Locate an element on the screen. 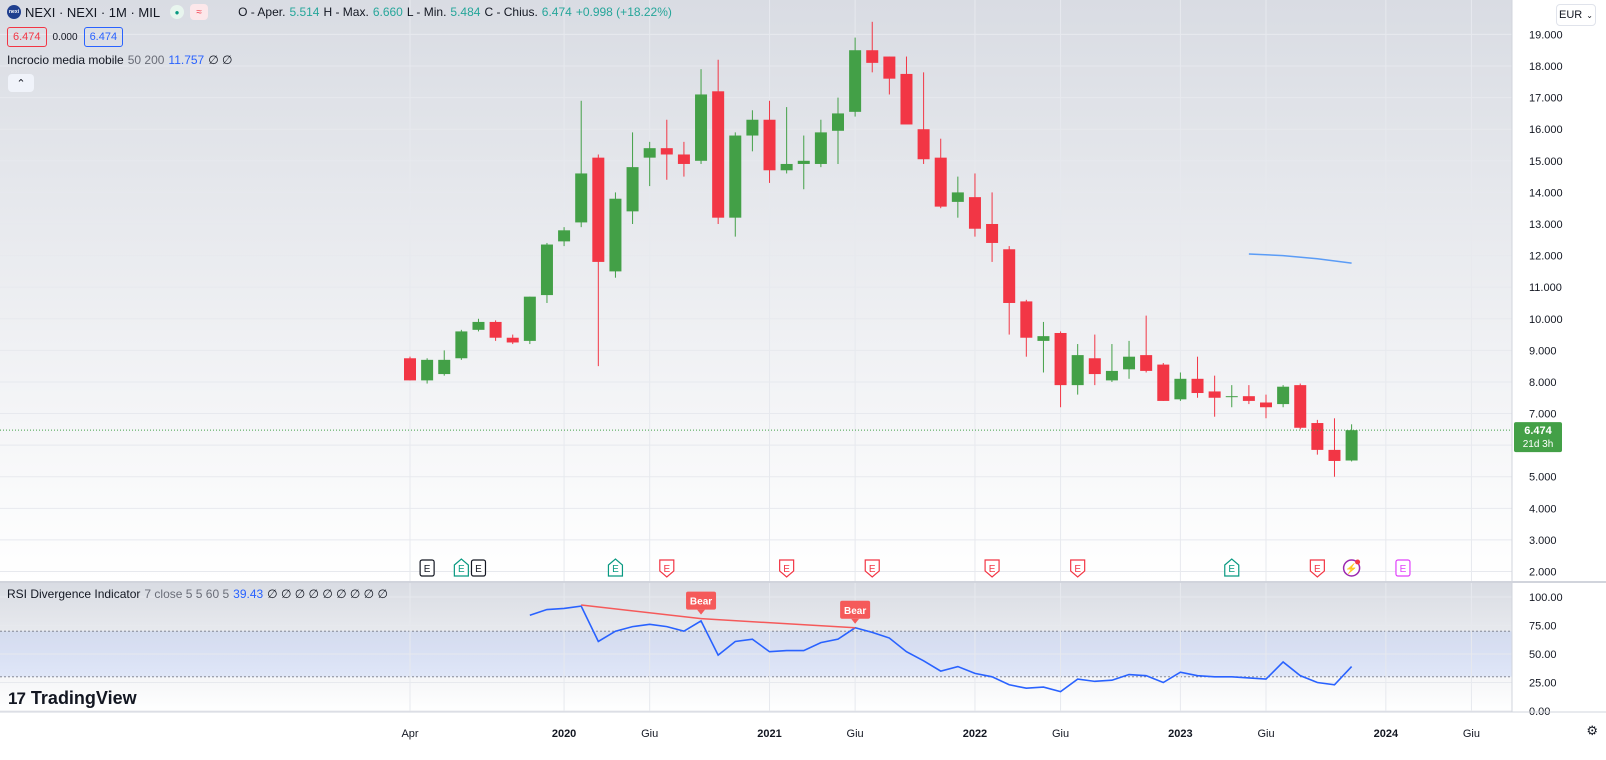 The width and height of the screenshot is (1606, 760). time-tick-label: 2022 is located at coordinates (975, 734).